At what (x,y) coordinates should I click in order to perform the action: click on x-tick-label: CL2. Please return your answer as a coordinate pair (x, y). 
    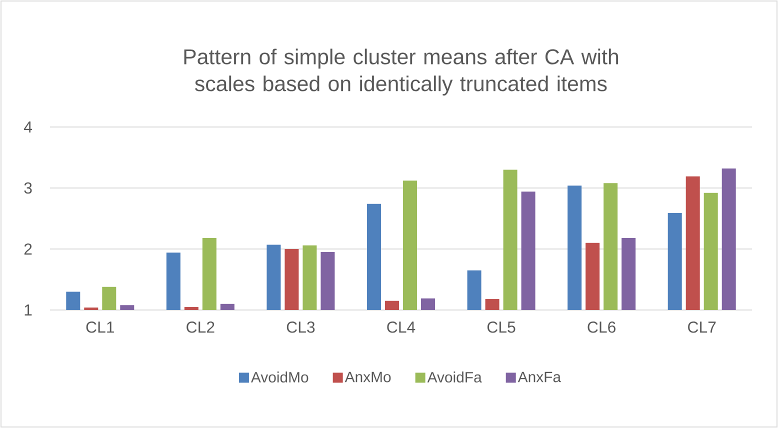
    Looking at the image, I should click on (200, 327).